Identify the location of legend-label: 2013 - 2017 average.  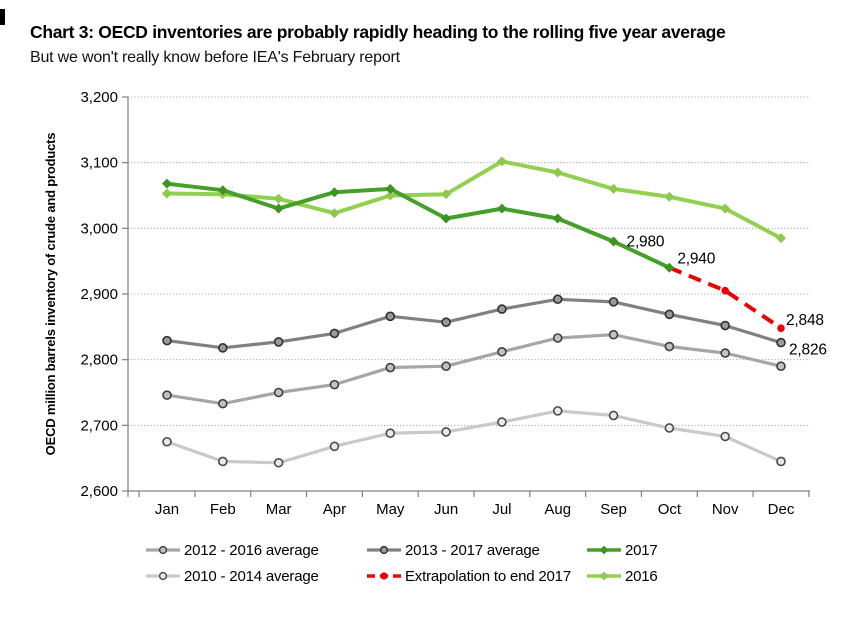
(472, 550).